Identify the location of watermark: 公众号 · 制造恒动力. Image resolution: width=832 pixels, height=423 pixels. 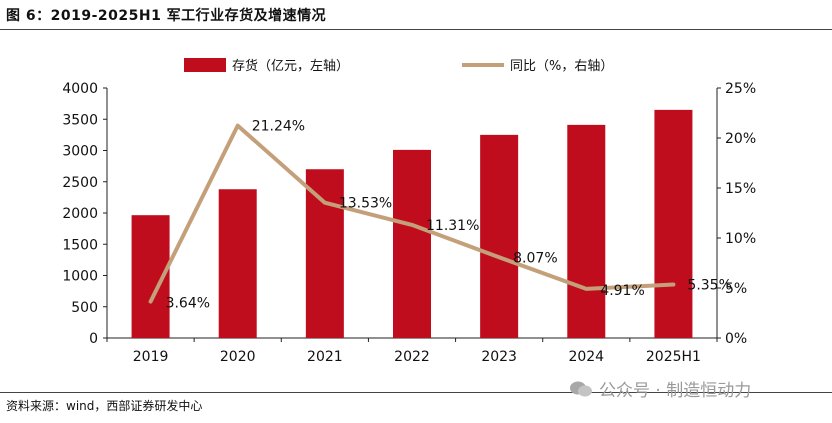
(660, 388).